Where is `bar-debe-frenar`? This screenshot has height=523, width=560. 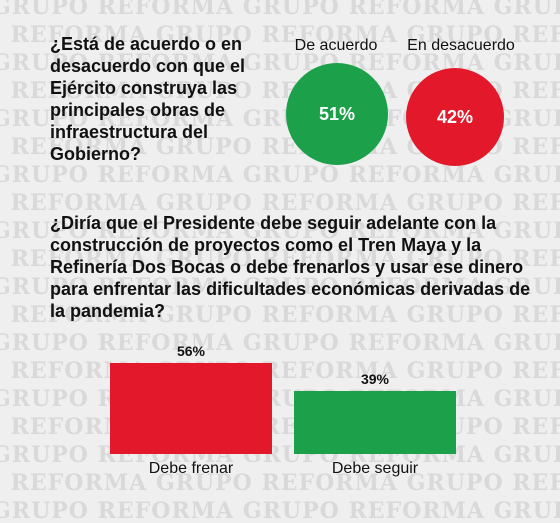 bar-debe-frenar is located at coordinates (191, 408).